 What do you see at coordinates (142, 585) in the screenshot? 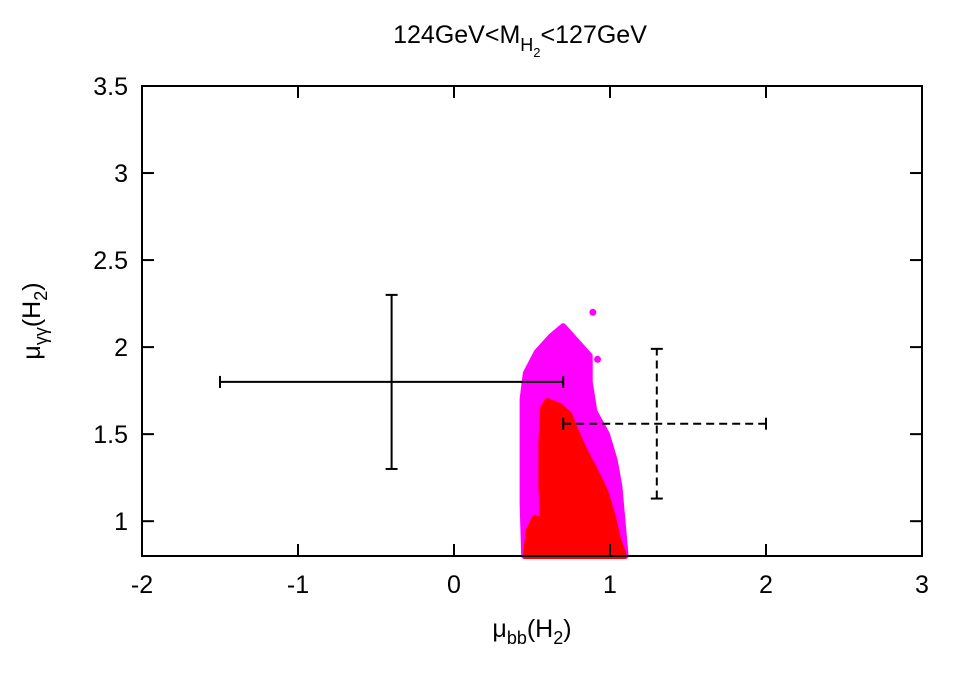
I see `x-tick-label: -2` at bounding box center [142, 585].